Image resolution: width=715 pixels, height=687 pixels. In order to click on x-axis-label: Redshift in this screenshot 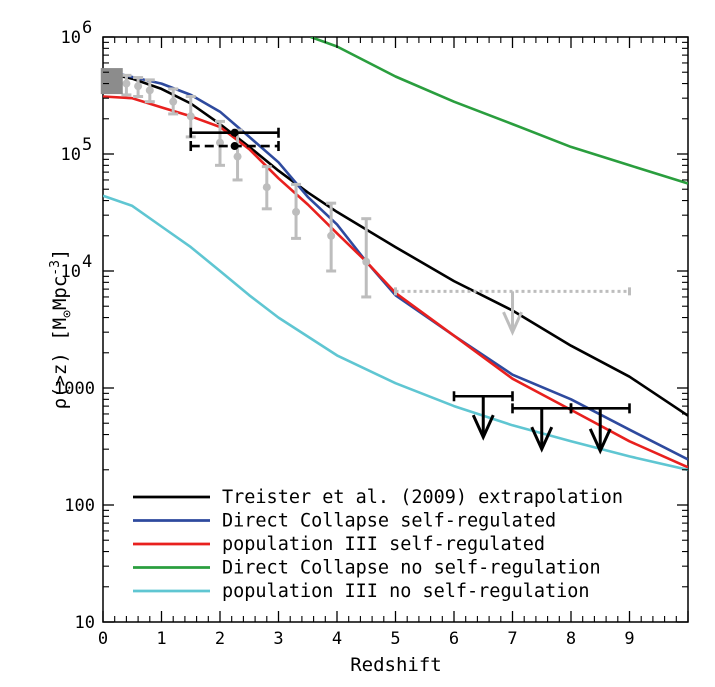, I will do `click(396, 665)`.